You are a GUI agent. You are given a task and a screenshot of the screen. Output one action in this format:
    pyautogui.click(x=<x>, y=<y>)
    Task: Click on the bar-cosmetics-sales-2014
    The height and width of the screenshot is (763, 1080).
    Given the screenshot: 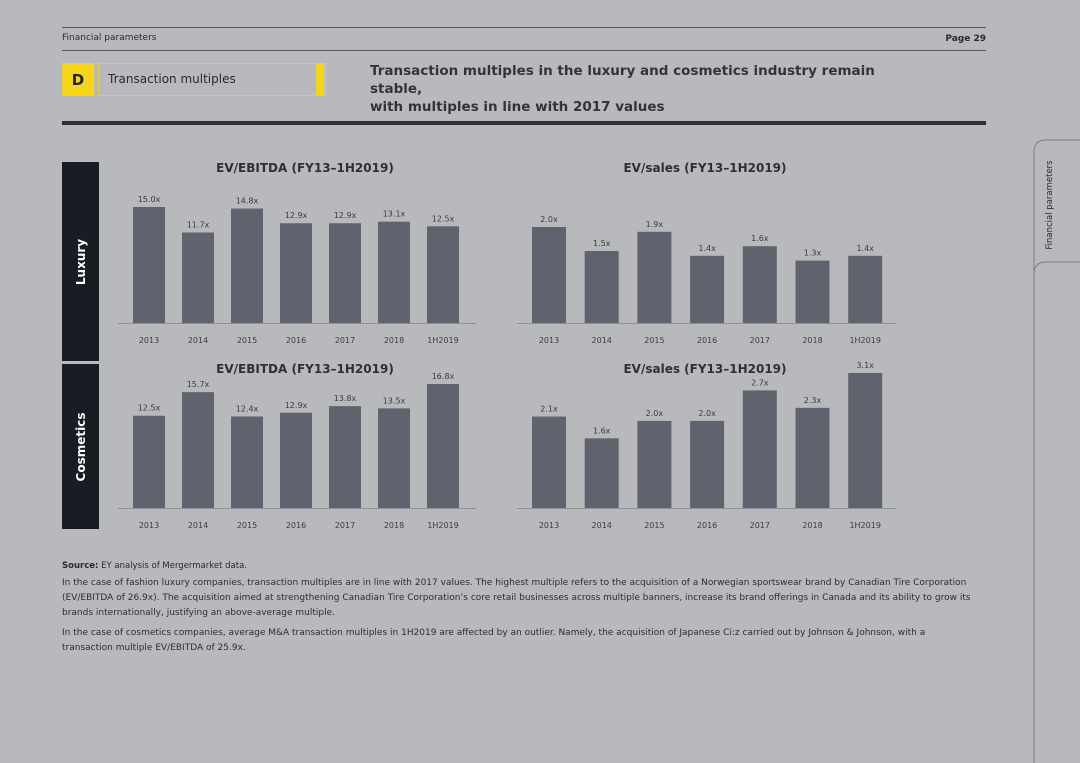 What is the action you would take?
    pyautogui.click(x=601, y=473)
    